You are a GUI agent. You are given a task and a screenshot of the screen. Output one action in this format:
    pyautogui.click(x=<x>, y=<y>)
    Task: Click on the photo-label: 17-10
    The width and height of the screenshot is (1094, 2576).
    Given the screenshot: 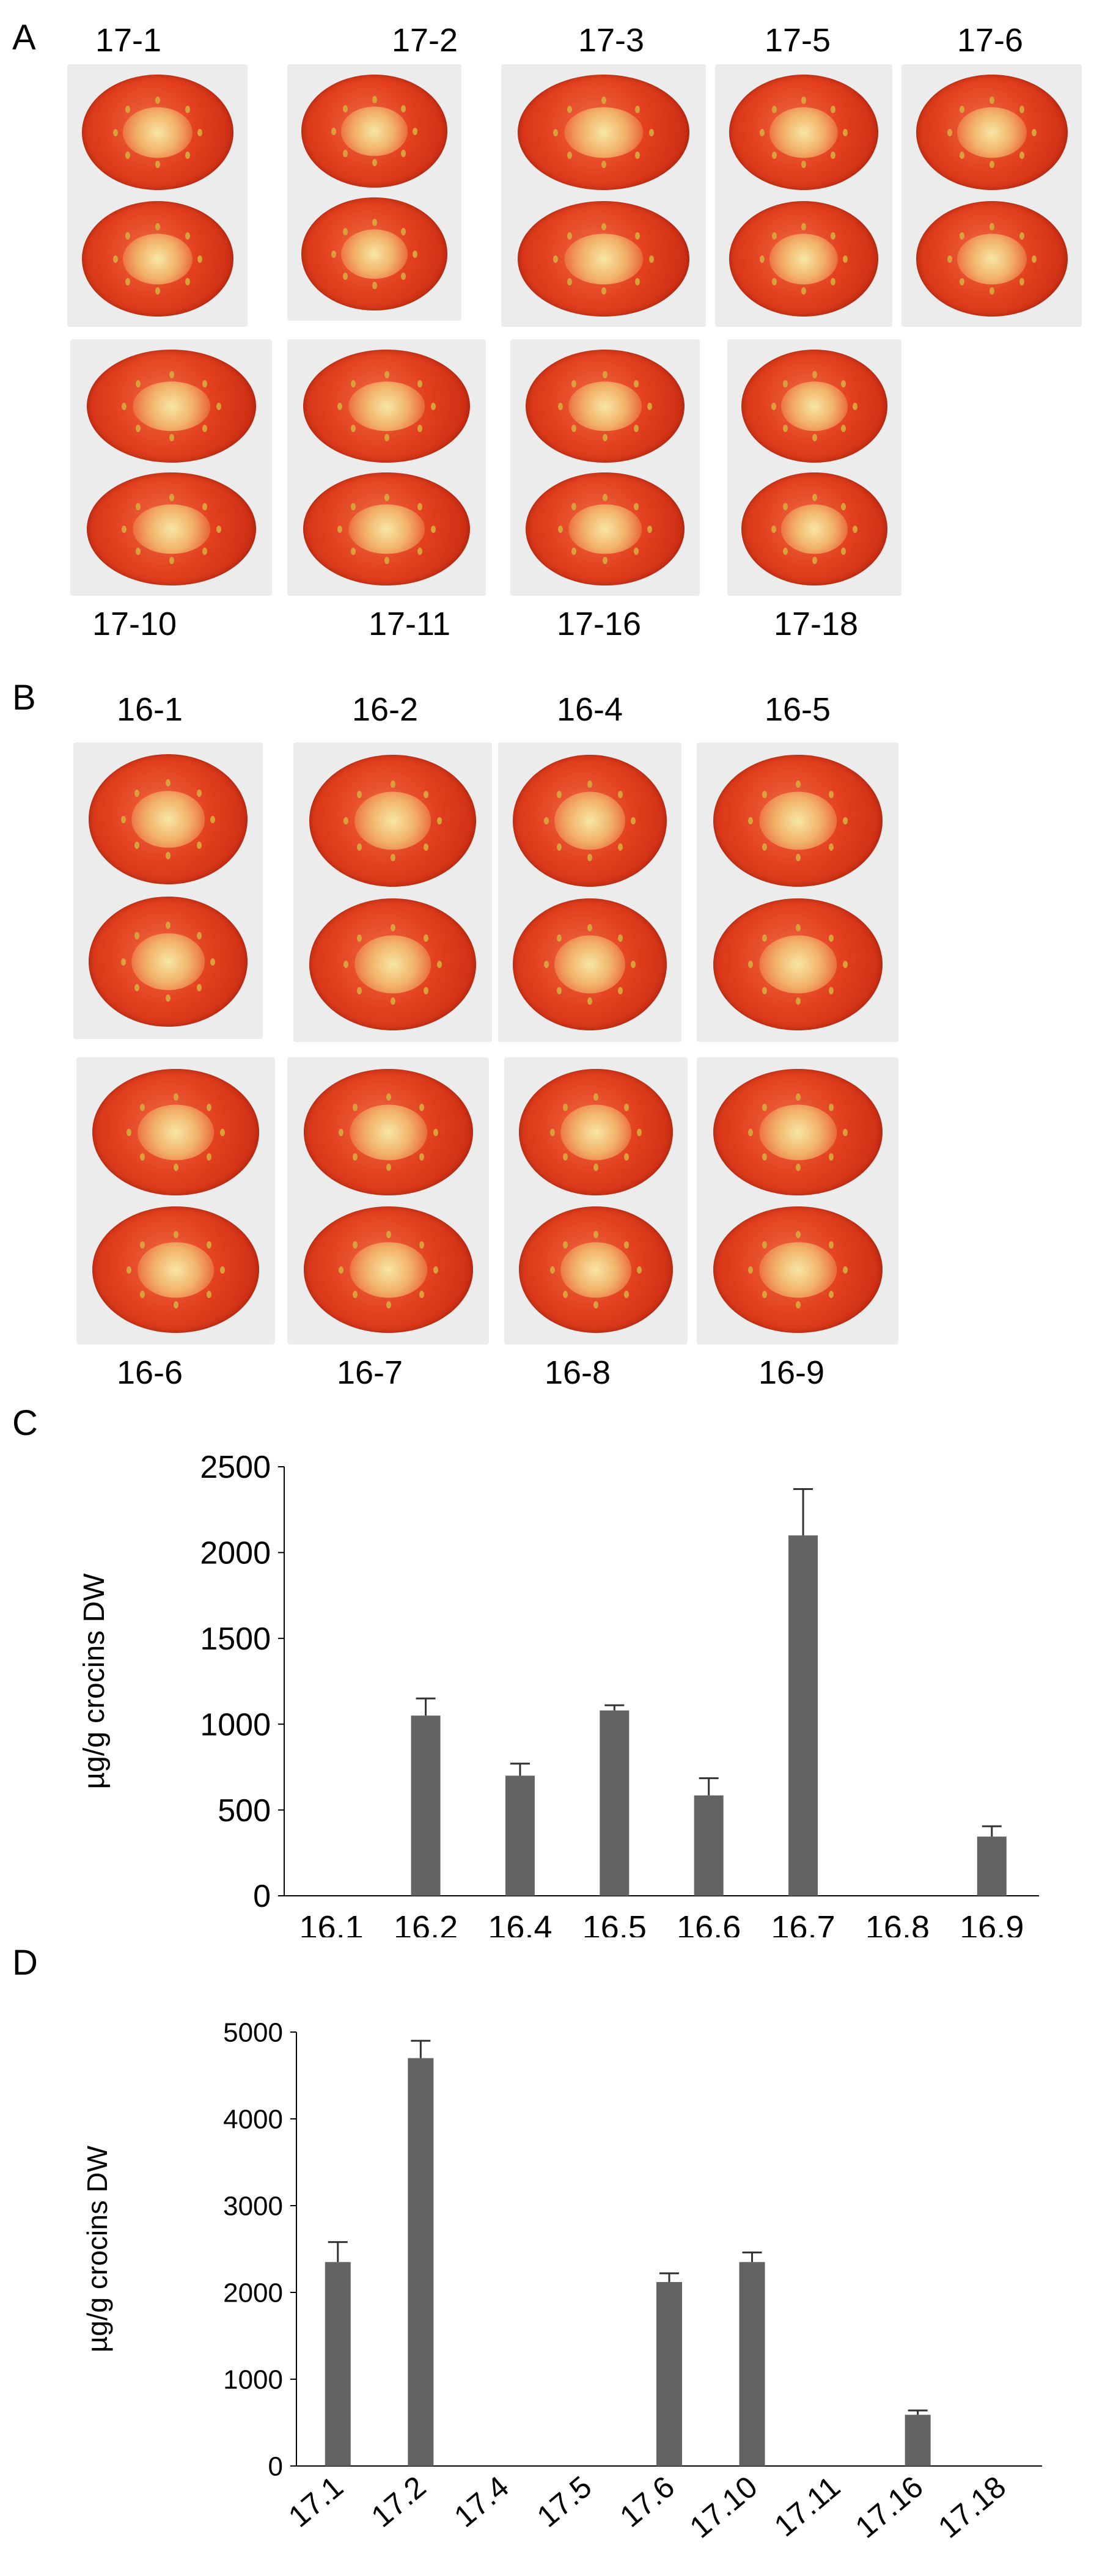 What is the action you would take?
    pyautogui.click(x=134, y=624)
    